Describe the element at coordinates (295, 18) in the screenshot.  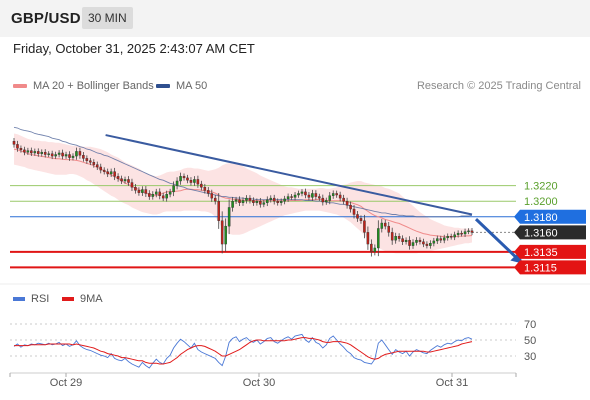
I see `chart-header: GBP/USD 30 MIN` at that location.